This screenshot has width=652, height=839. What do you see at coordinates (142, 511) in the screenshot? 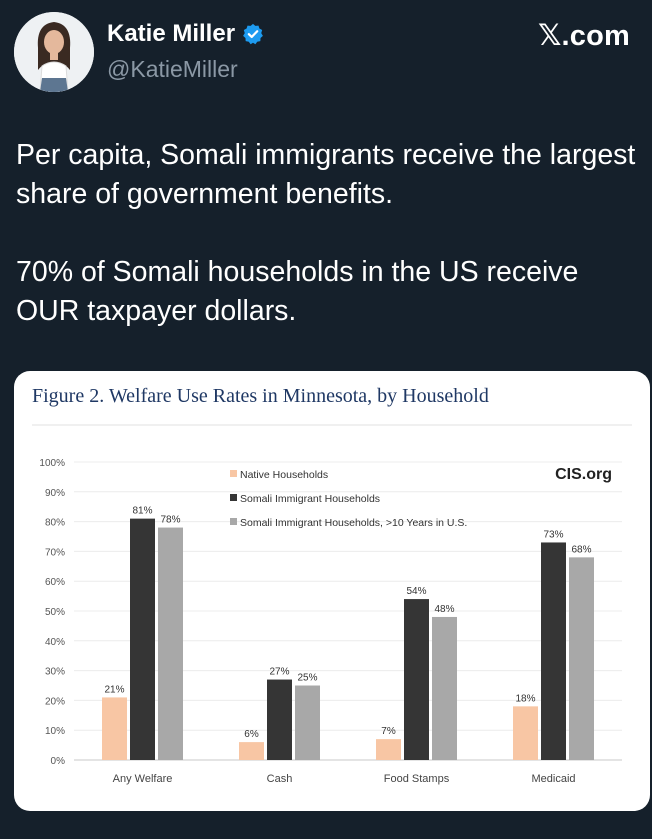
I see `data-label: 81%` at bounding box center [142, 511].